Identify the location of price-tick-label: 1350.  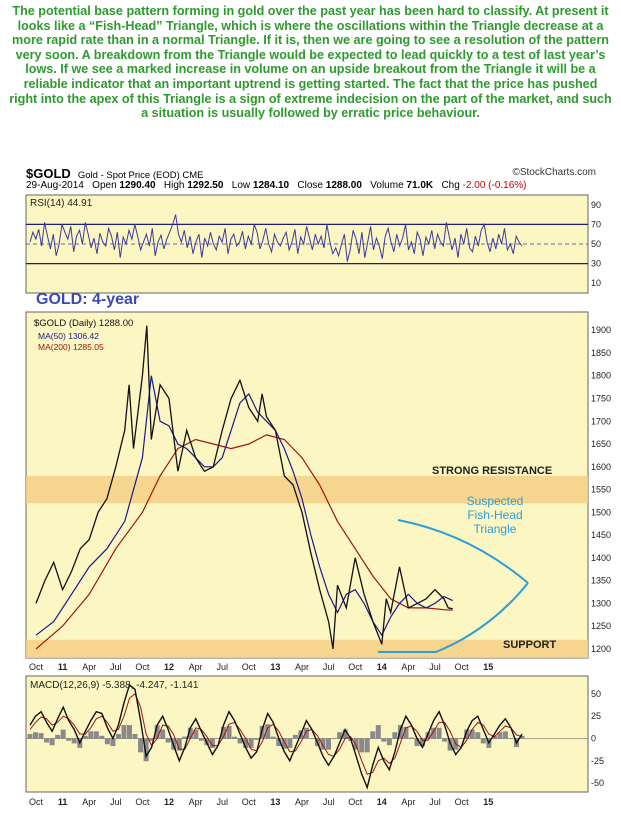
(601, 581).